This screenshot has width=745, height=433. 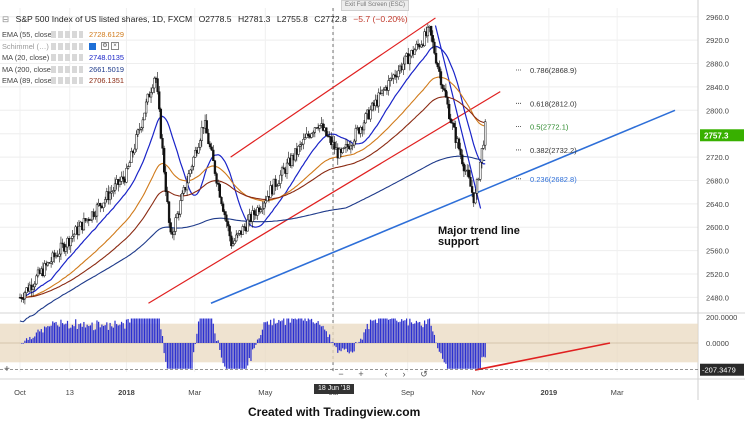 What do you see at coordinates (126, 392) in the screenshot?
I see `time-tick-label: 2018` at bounding box center [126, 392].